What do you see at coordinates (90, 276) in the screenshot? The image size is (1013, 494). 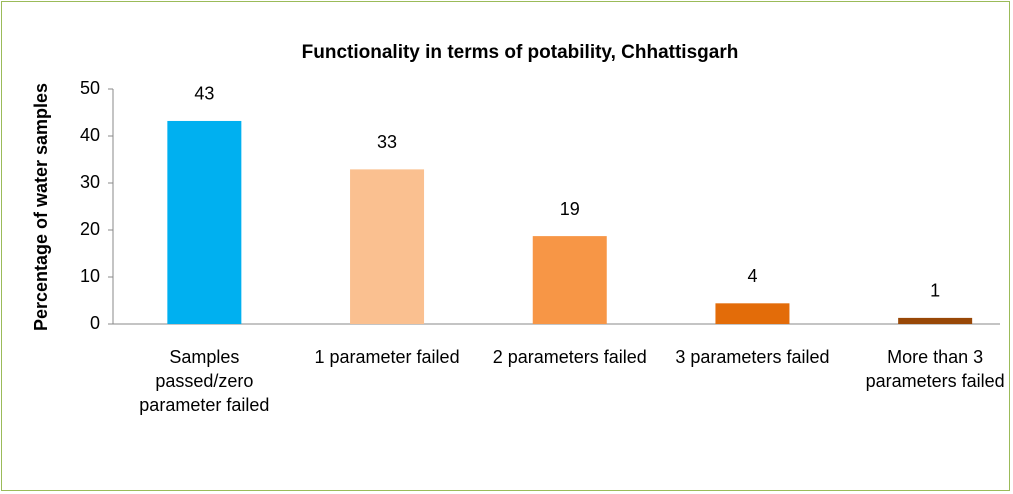 I see `y-tick-label: 10` at bounding box center [90, 276].